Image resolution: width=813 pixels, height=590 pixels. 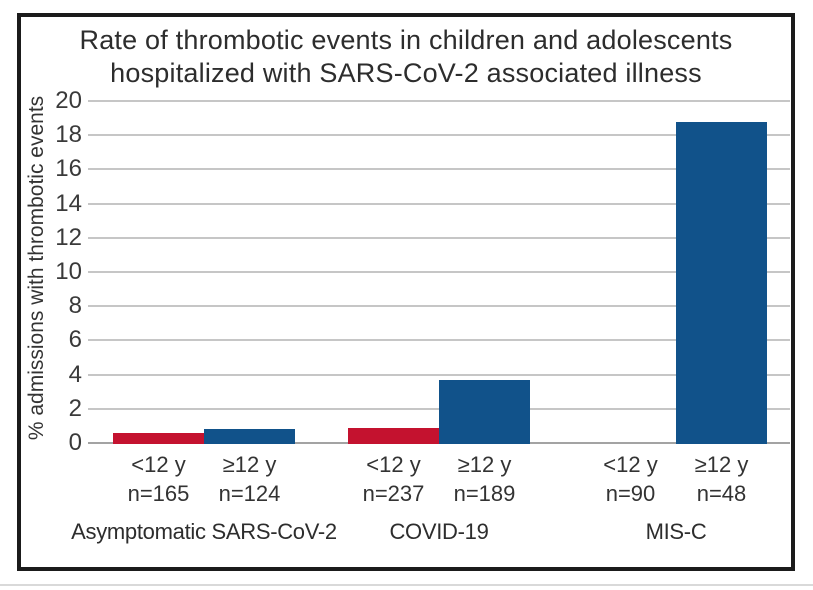 What do you see at coordinates (630, 493) in the screenshot?
I see `bar-n-label: n=90` at bounding box center [630, 493].